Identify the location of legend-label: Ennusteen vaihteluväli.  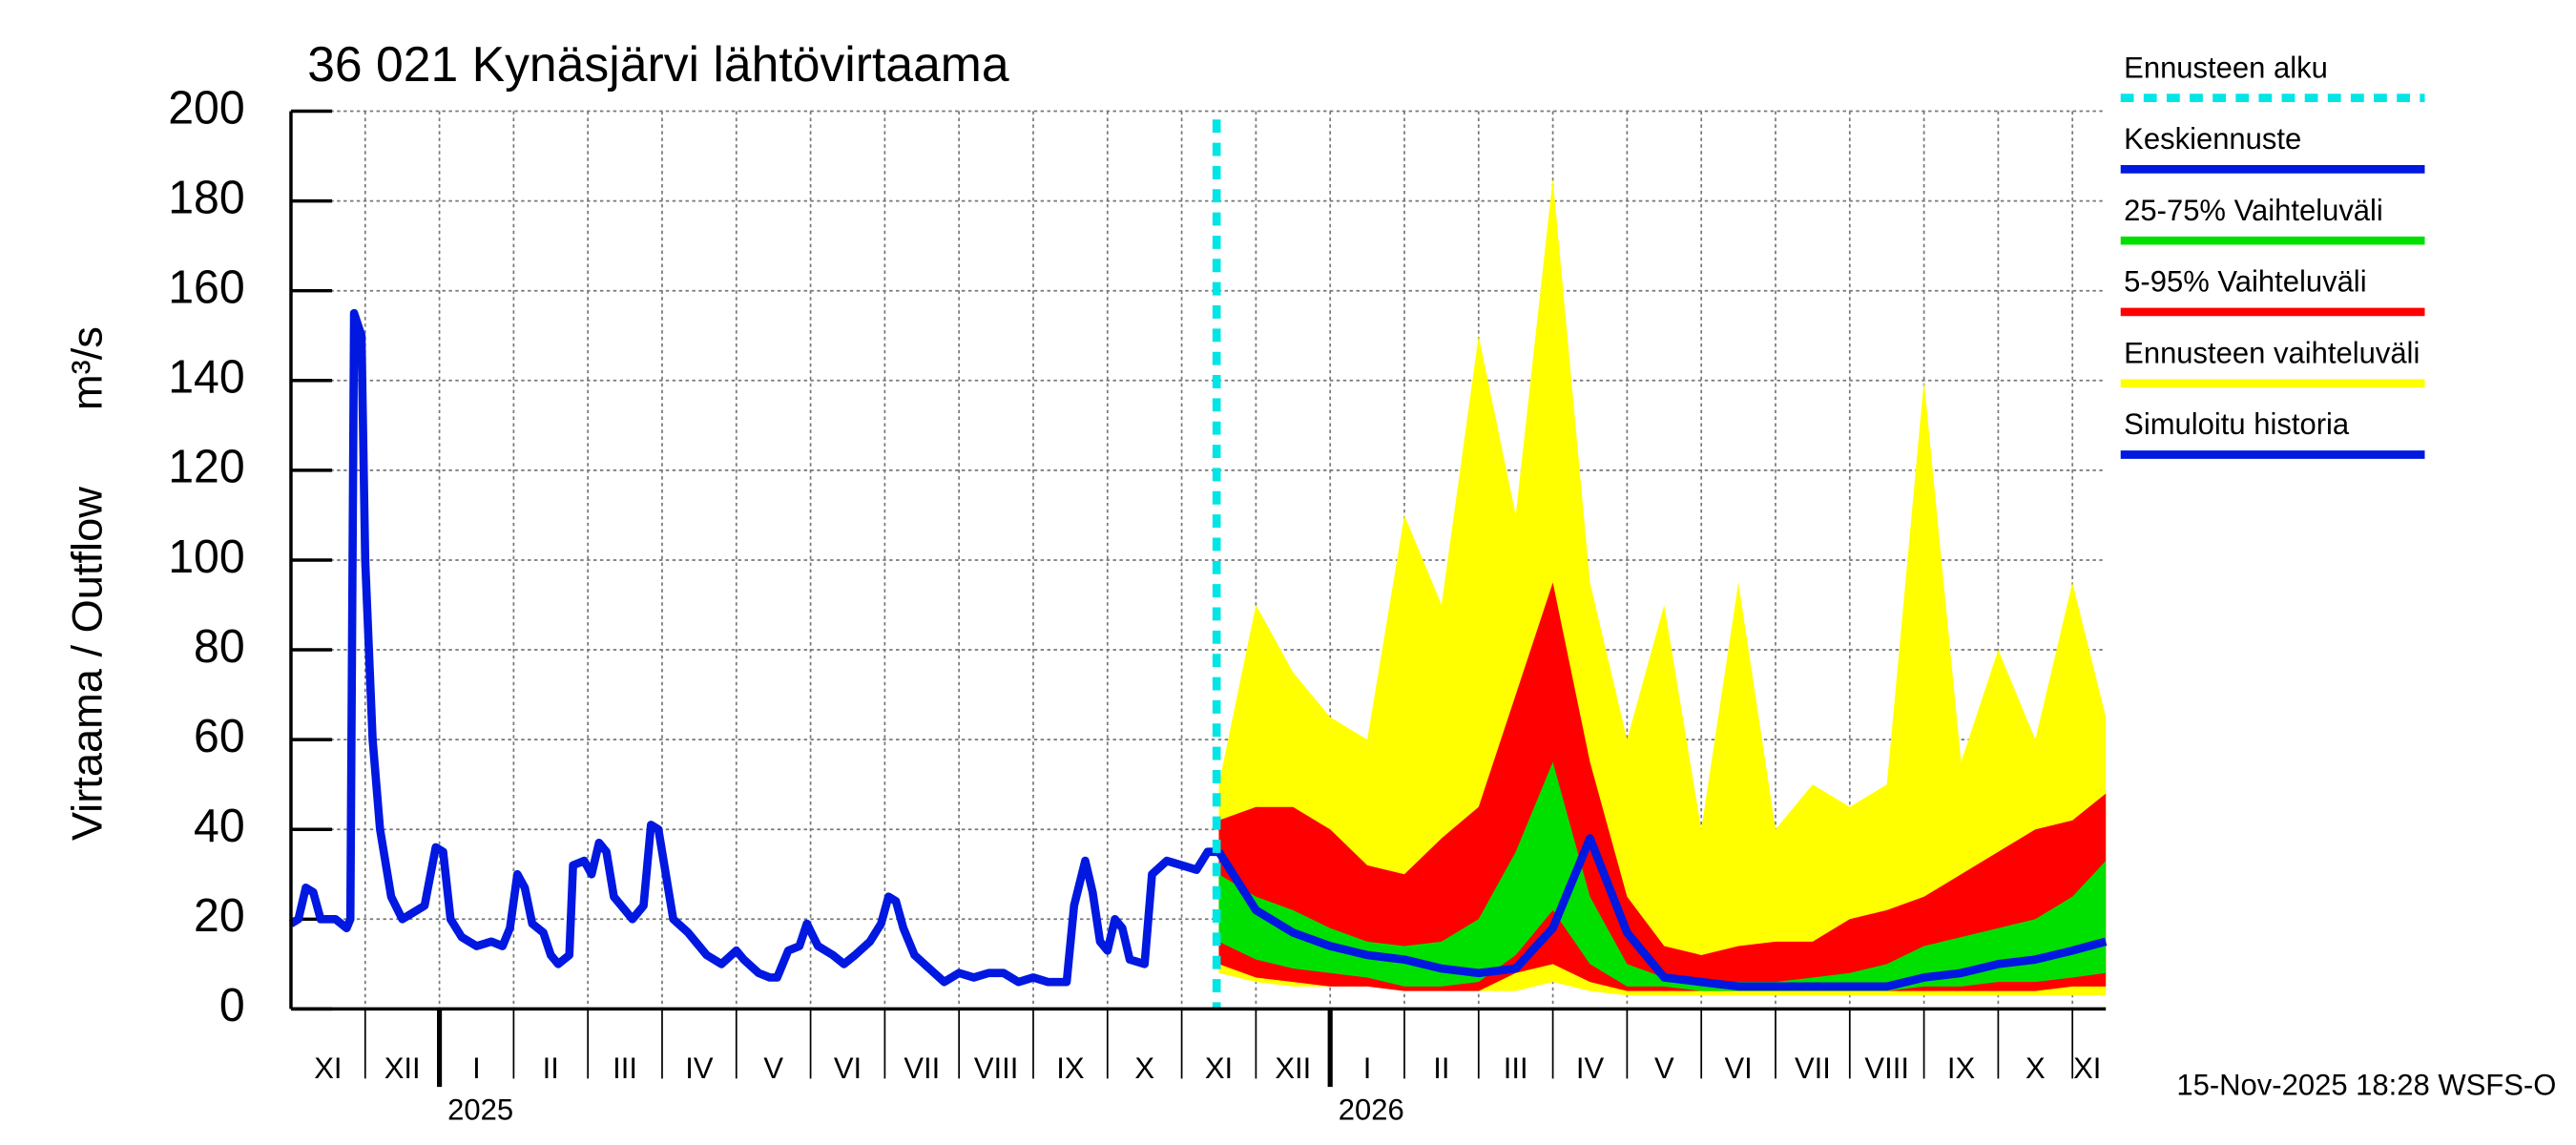
(2272, 352).